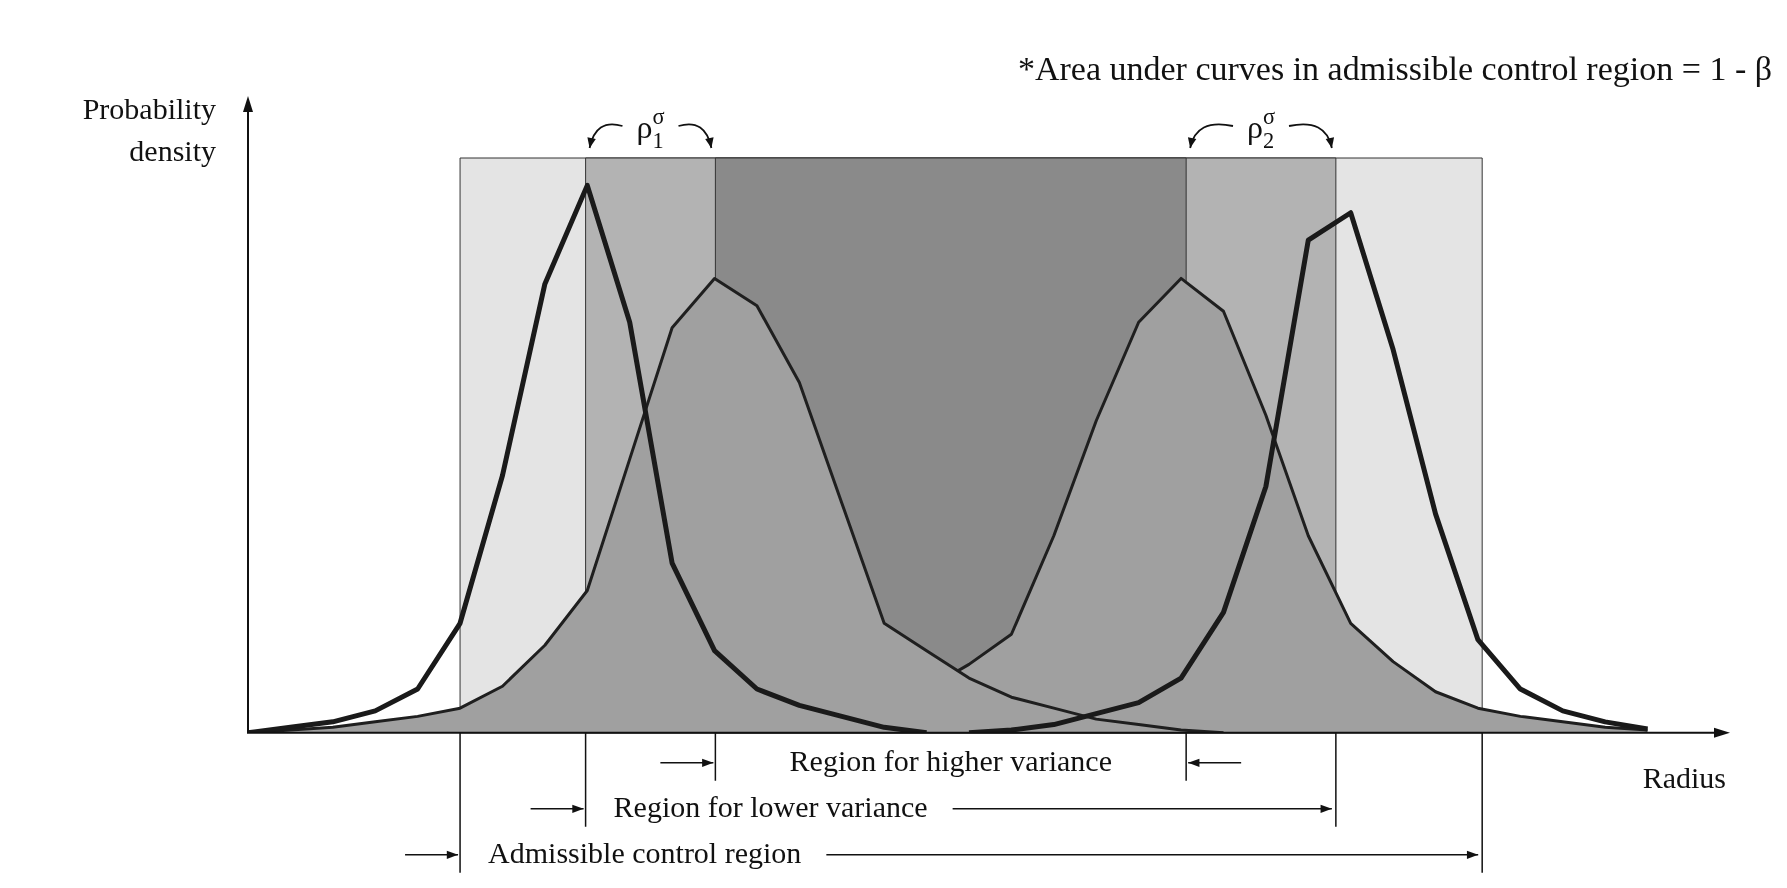 This screenshot has height=888, width=1787. I want to click on y-axis-title: Probability density, so click(149, 129).